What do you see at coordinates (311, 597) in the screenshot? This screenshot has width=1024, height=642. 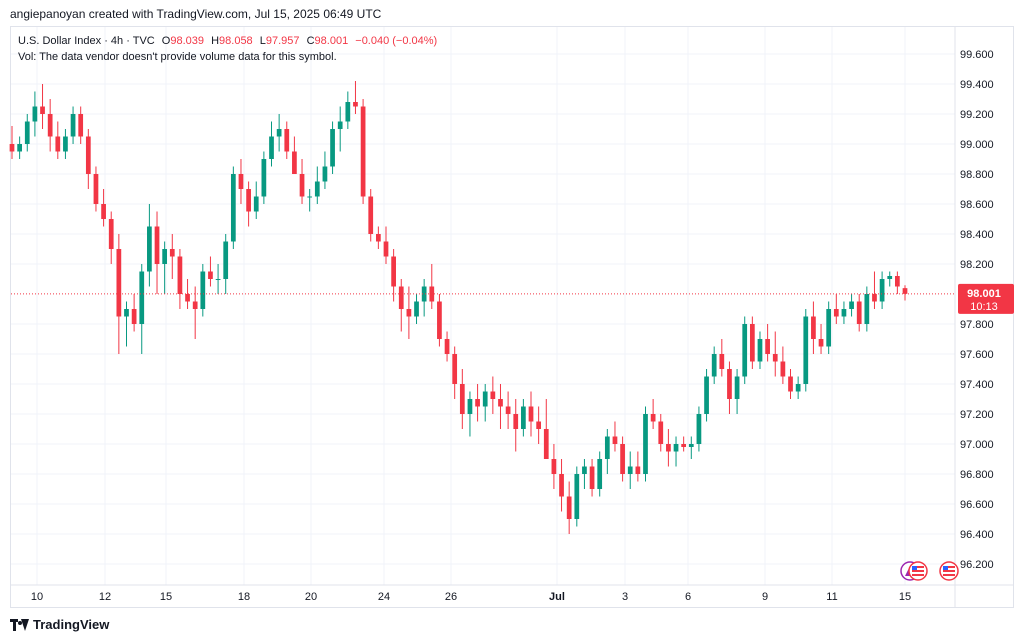 I see `time-tick-label: 20` at bounding box center [311, 597].